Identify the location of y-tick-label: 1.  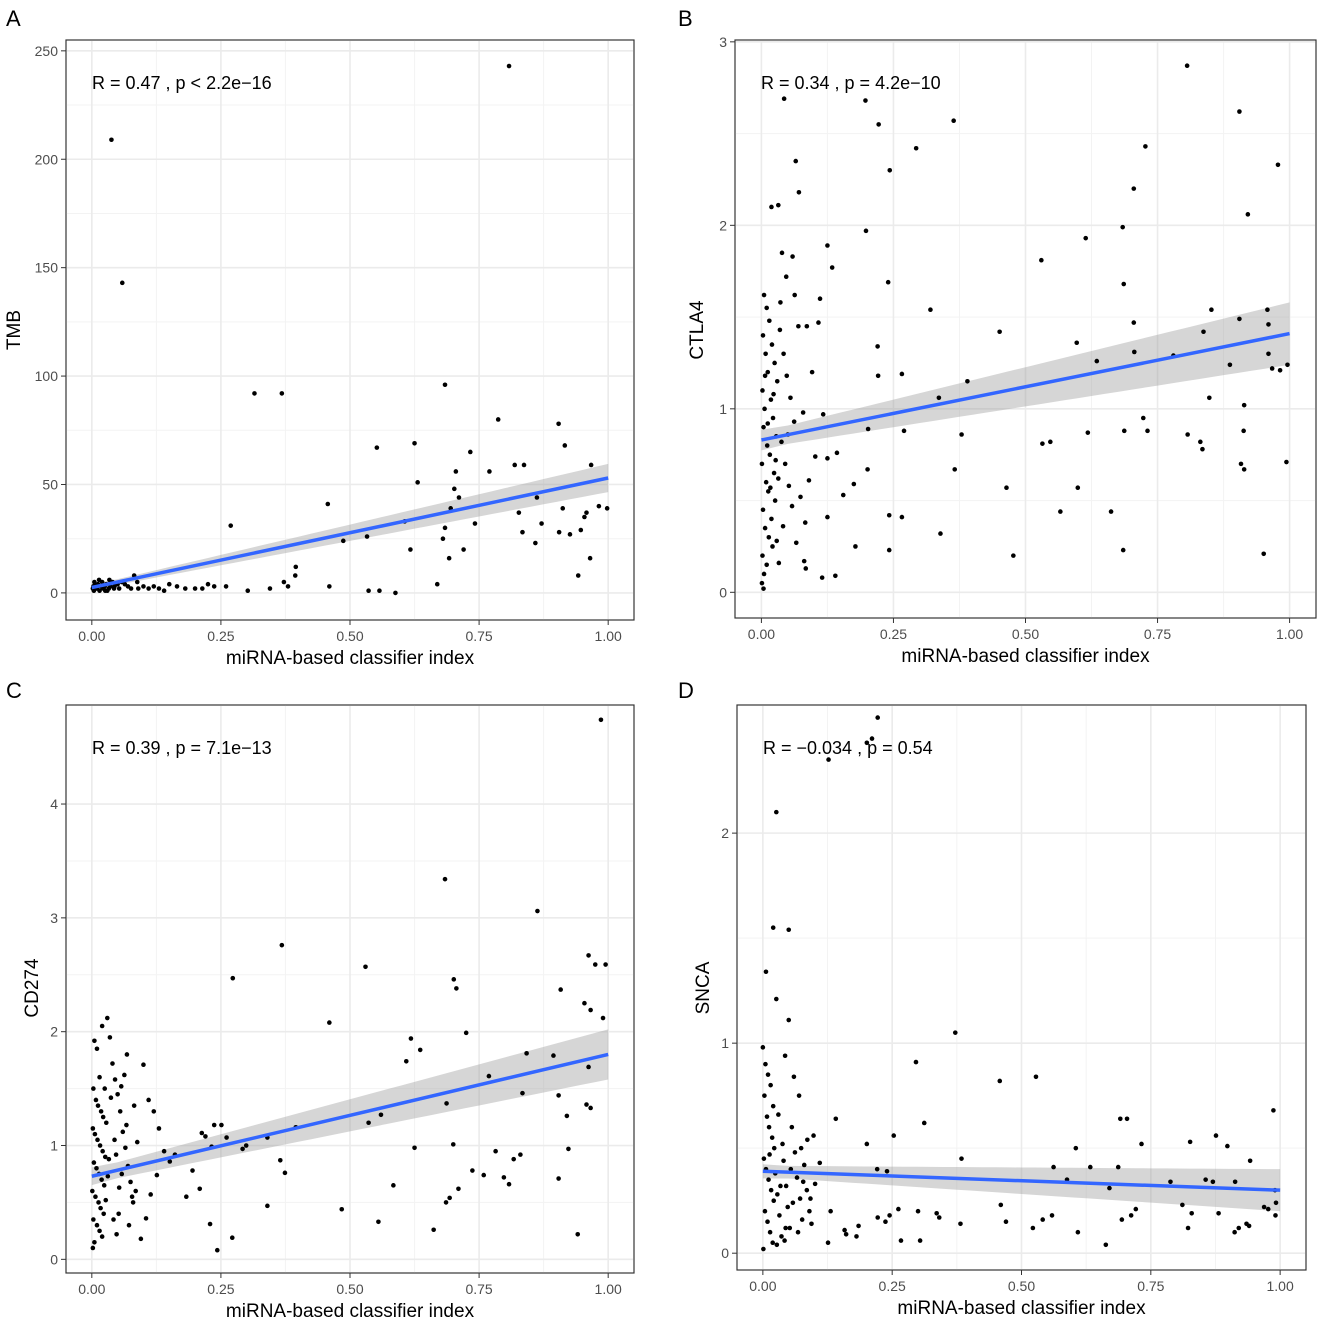
(723, 409).